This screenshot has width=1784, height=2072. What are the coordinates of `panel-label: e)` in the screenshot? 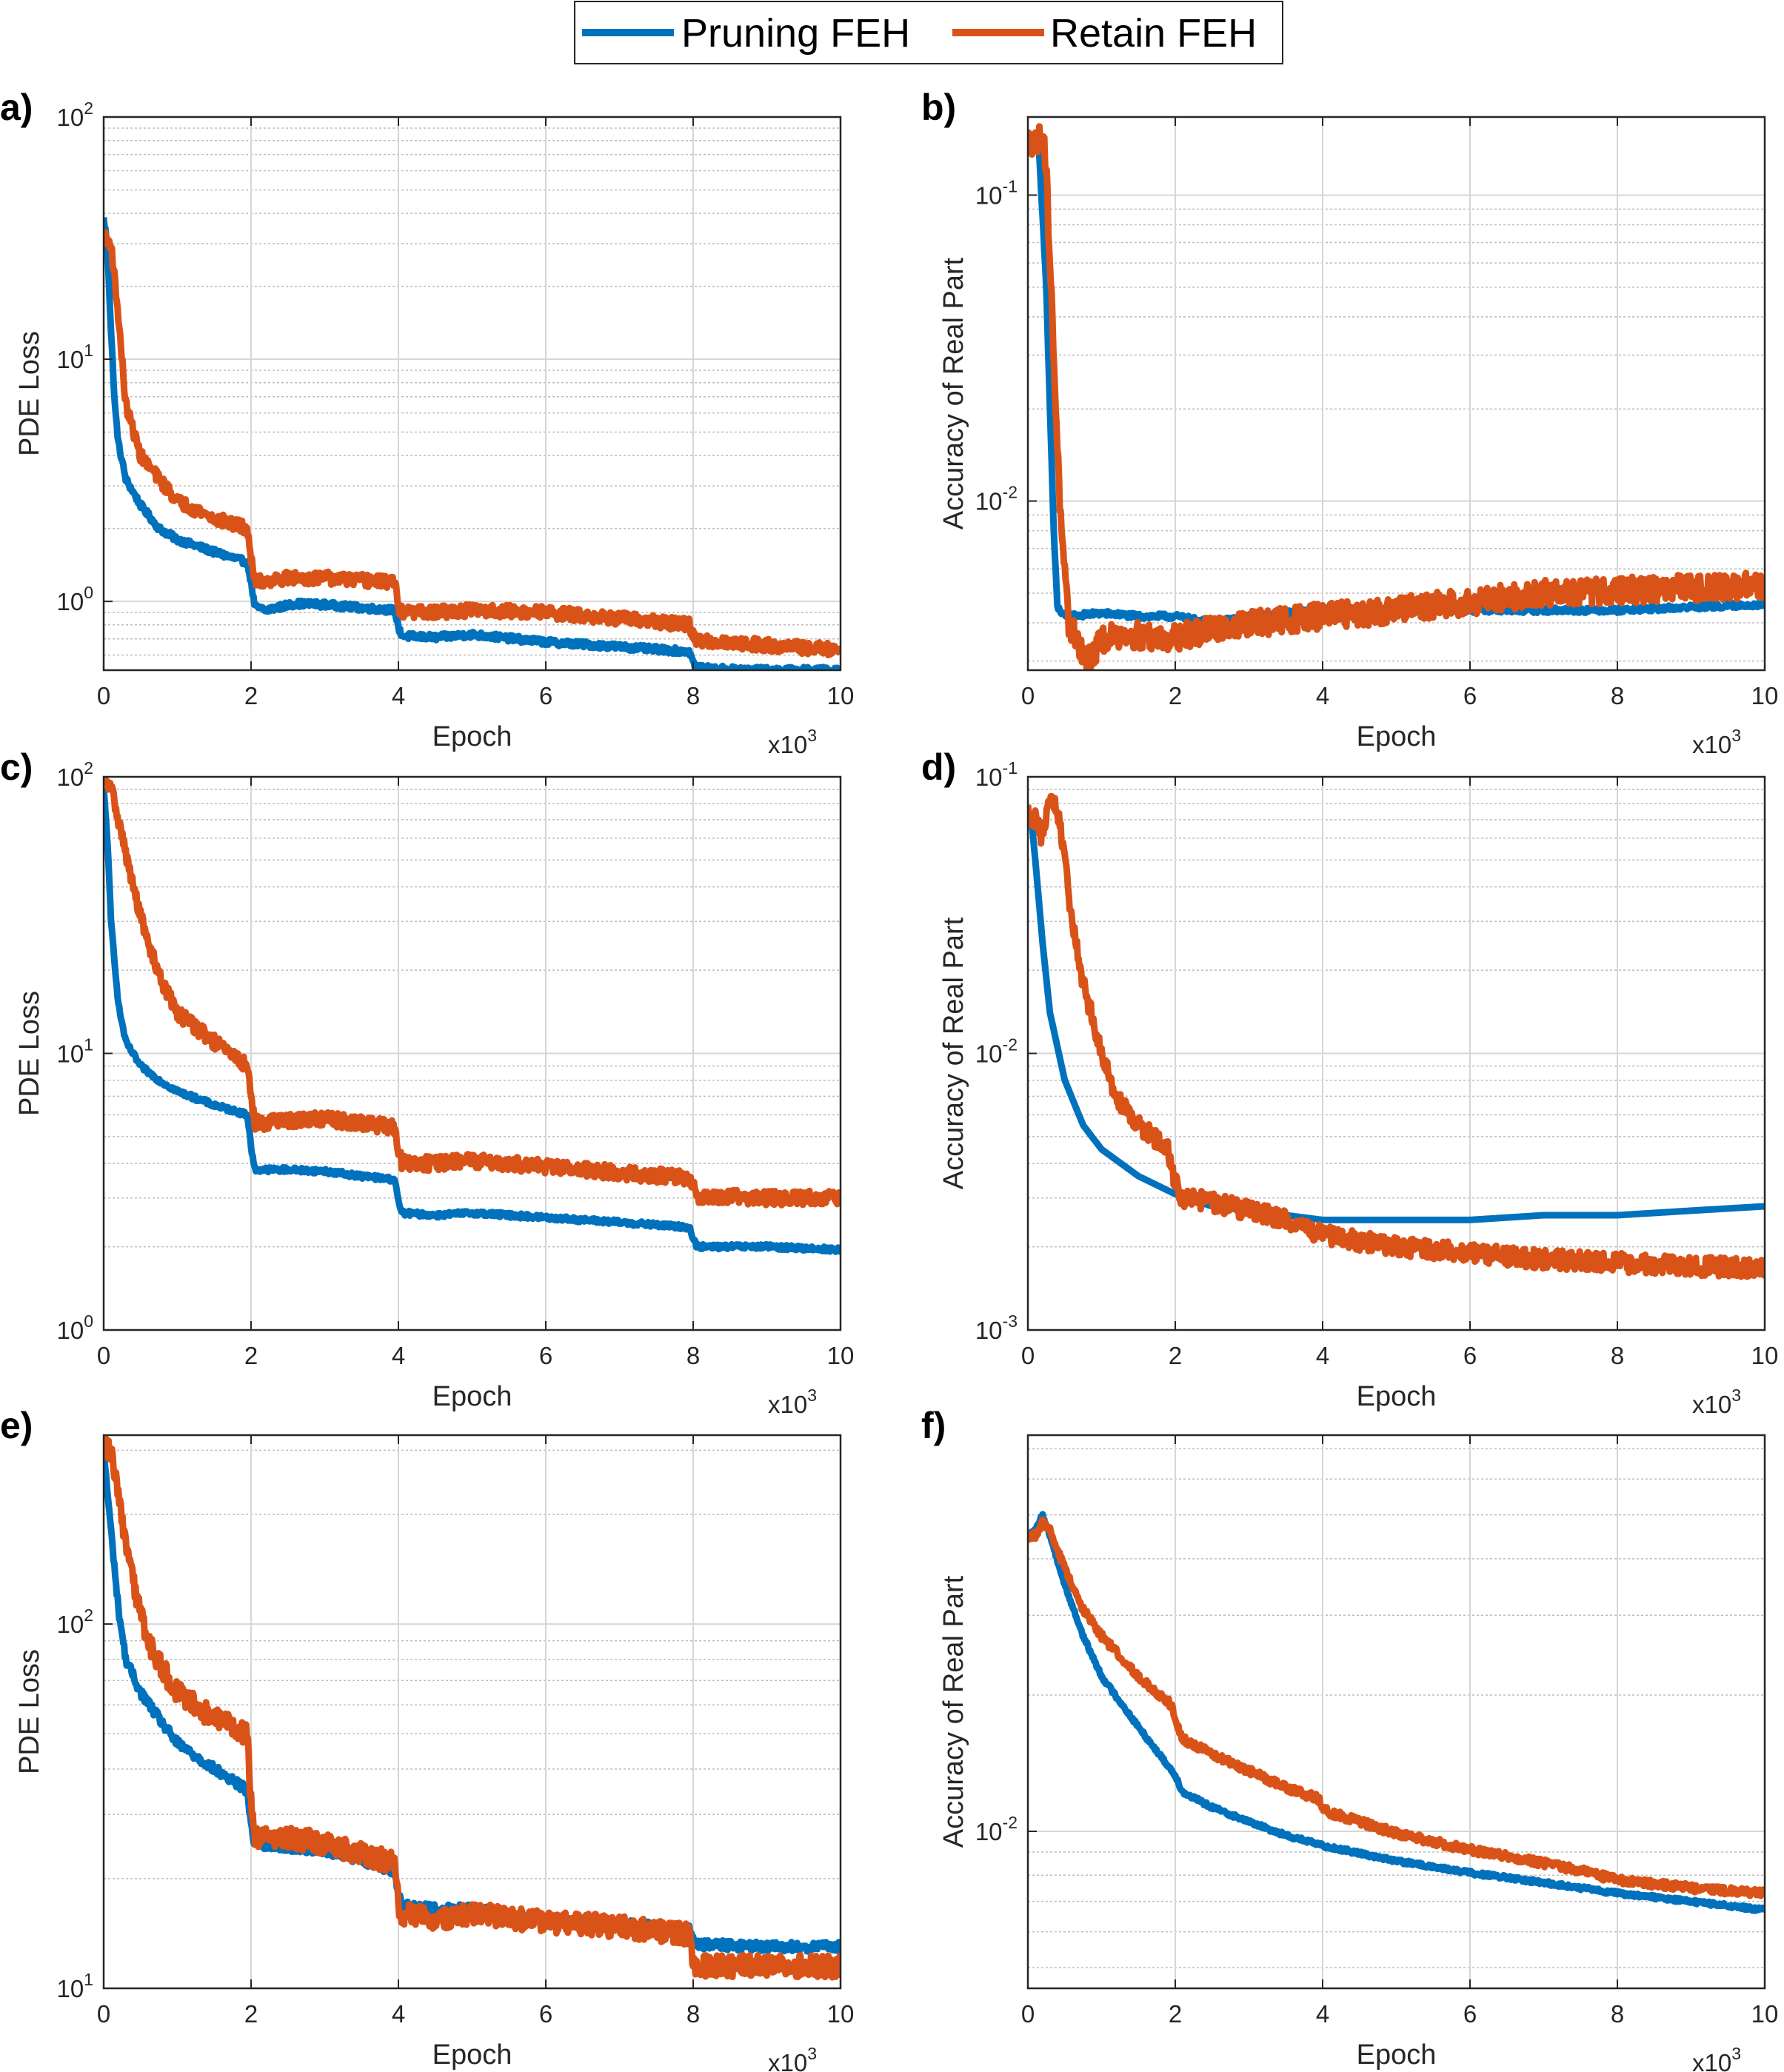 It's located at (16, 1425).